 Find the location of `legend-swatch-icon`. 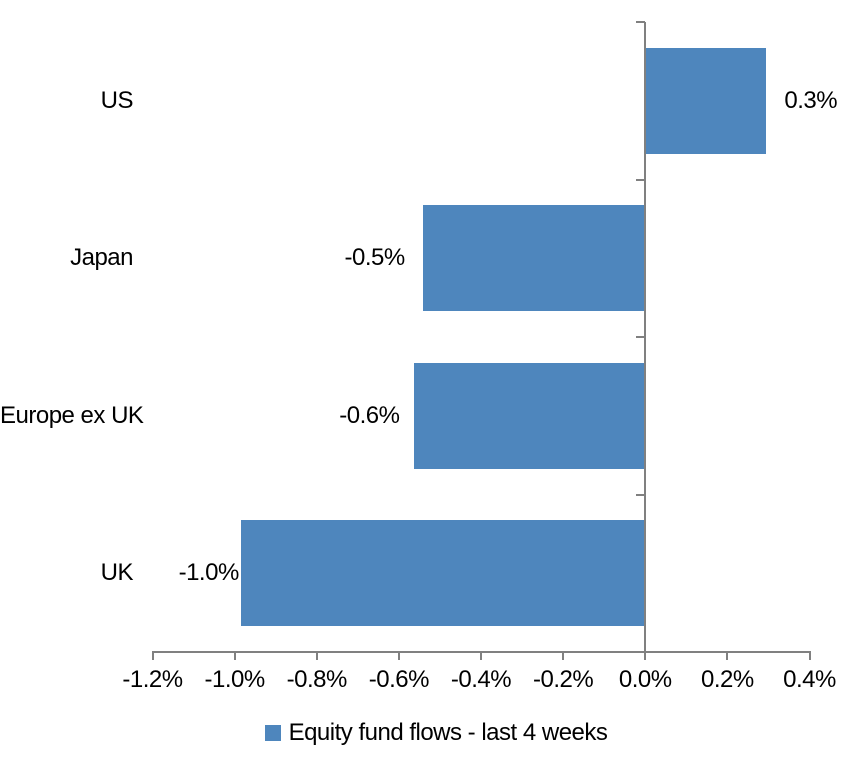

legend-swatch-icon is located at coordinates (272, 733).